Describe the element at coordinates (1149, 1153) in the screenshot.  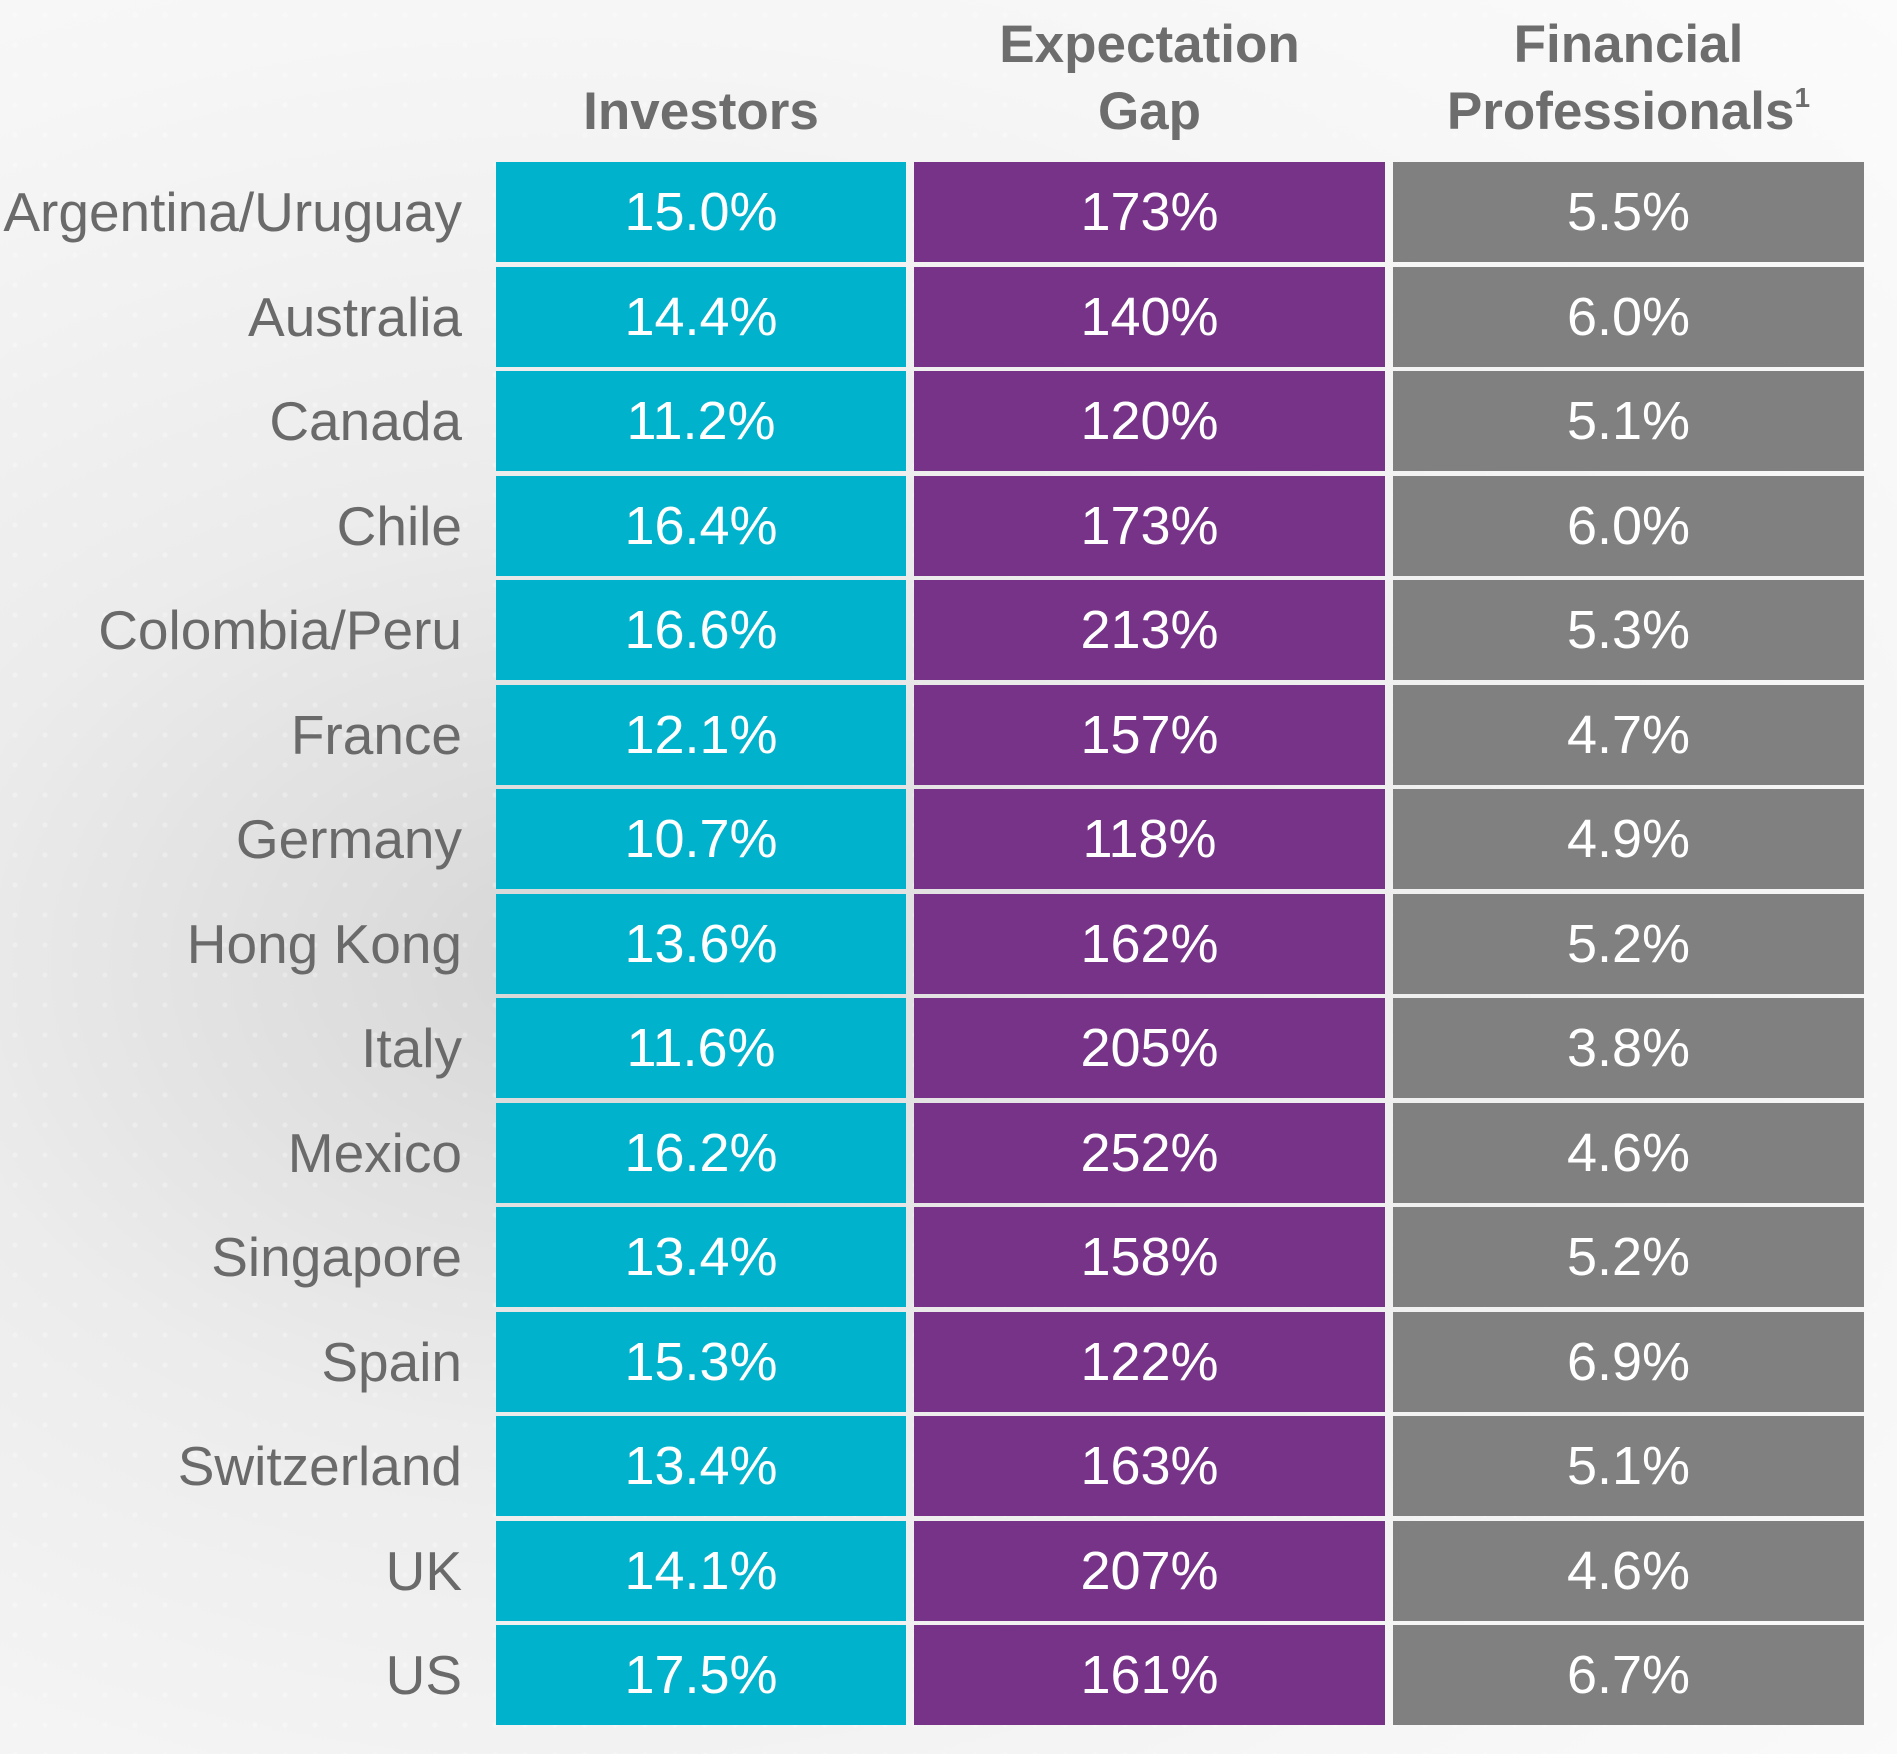
I see `gap-cell: 252%` at that location.